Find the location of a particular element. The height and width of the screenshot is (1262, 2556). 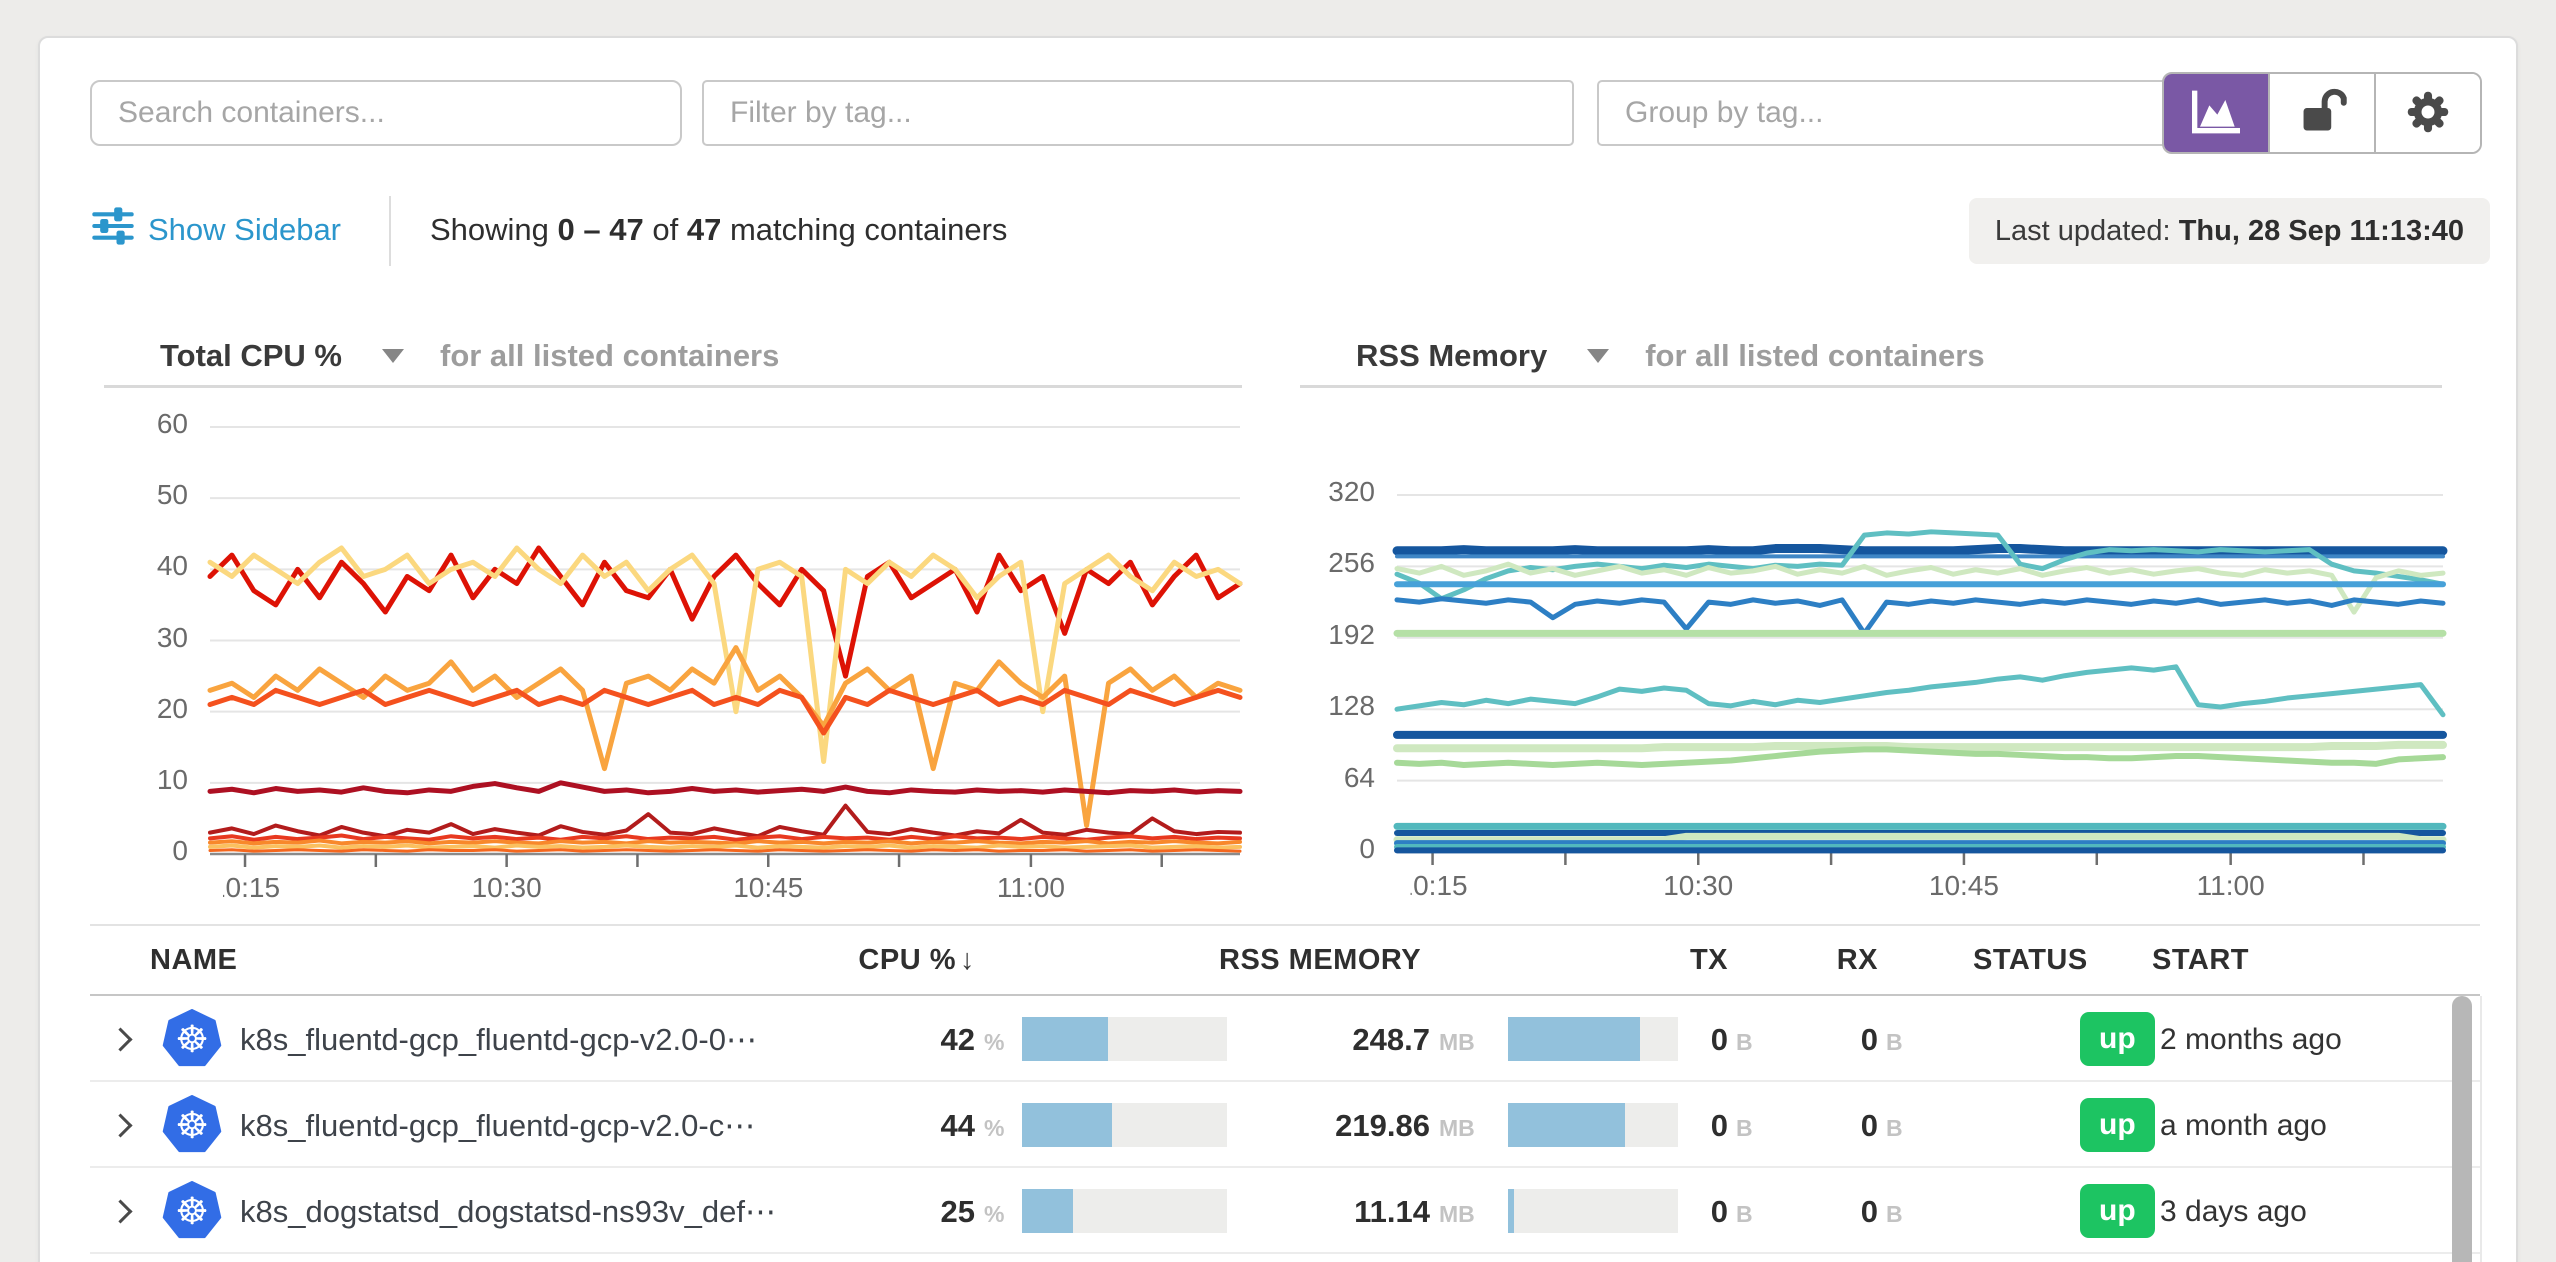

column-header-status: STATUS is located at coordinates (2030, 960).